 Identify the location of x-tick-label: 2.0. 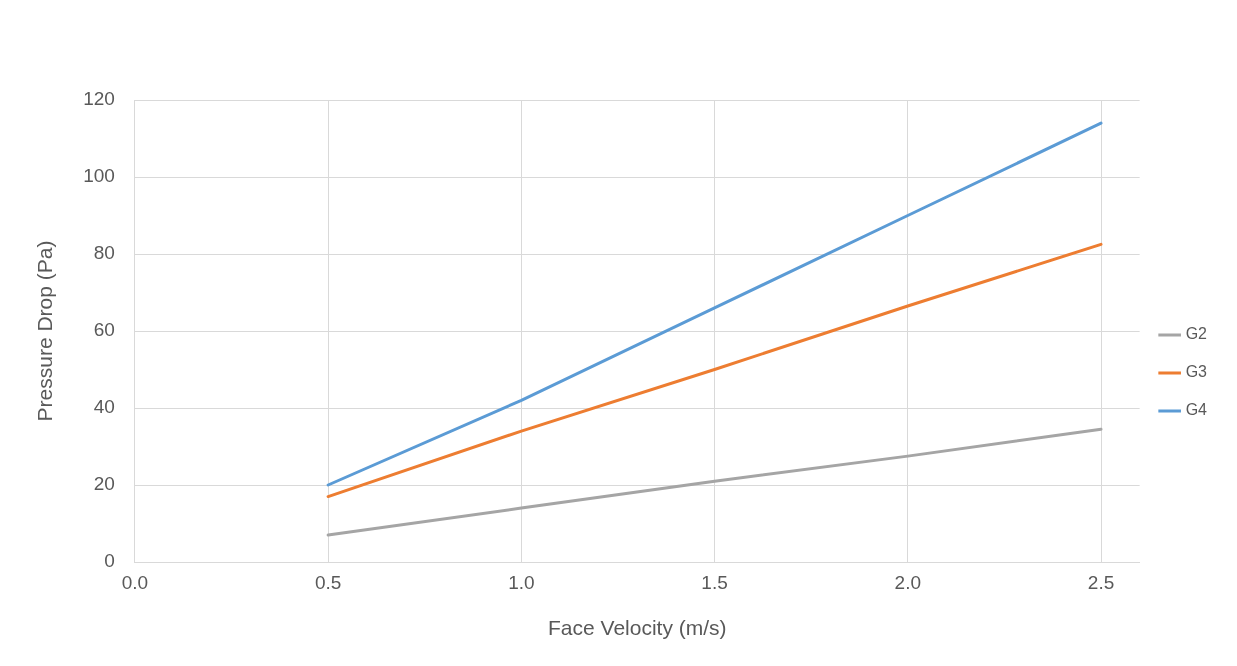
(907, 582).